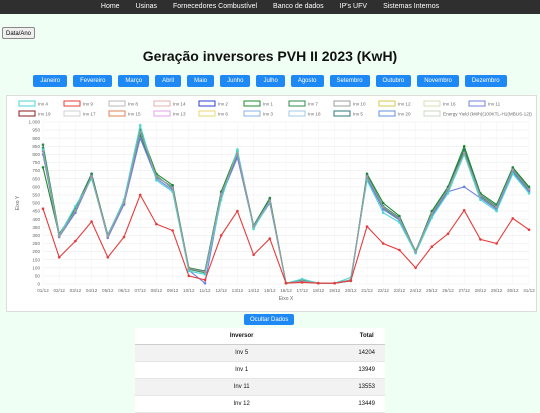 Image resolution: width=540 pixels, height=413 pixels. What do you see at coordinates (260, 370) in the screenshot?
I see `table-row: Inv 1 13949` at bounding box center [260, 370].